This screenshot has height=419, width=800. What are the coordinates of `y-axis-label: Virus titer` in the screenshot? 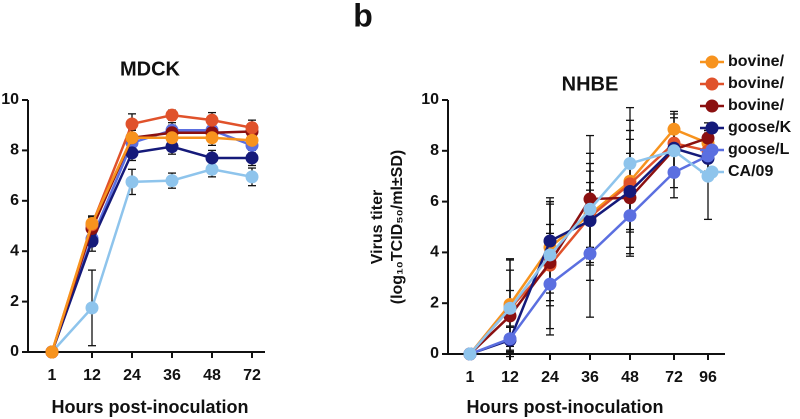 It's located at (377, 227).